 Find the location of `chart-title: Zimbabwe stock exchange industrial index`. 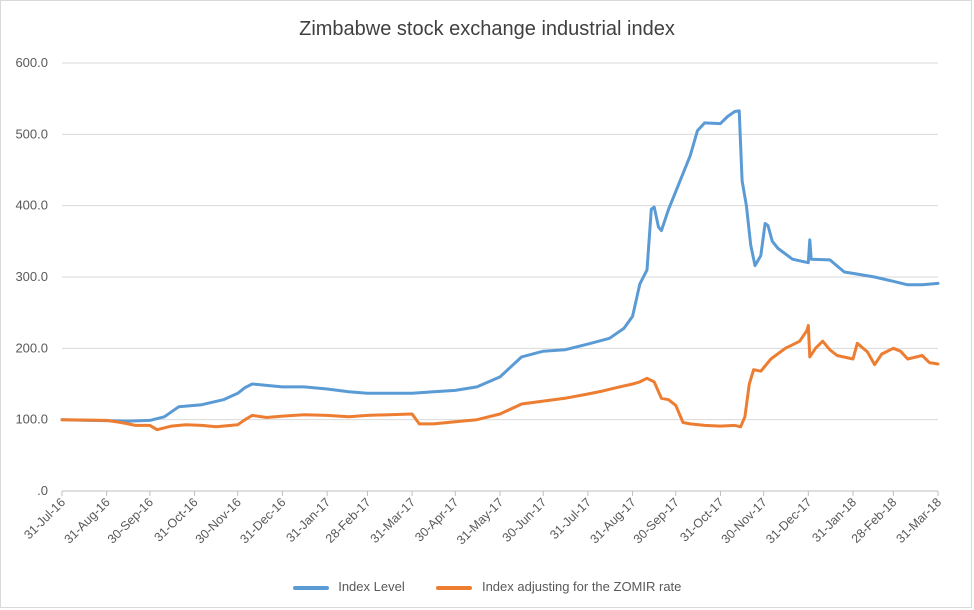

chart-title: Zimbabwe stock exchange industrial index is located at coordinates (487, 29).